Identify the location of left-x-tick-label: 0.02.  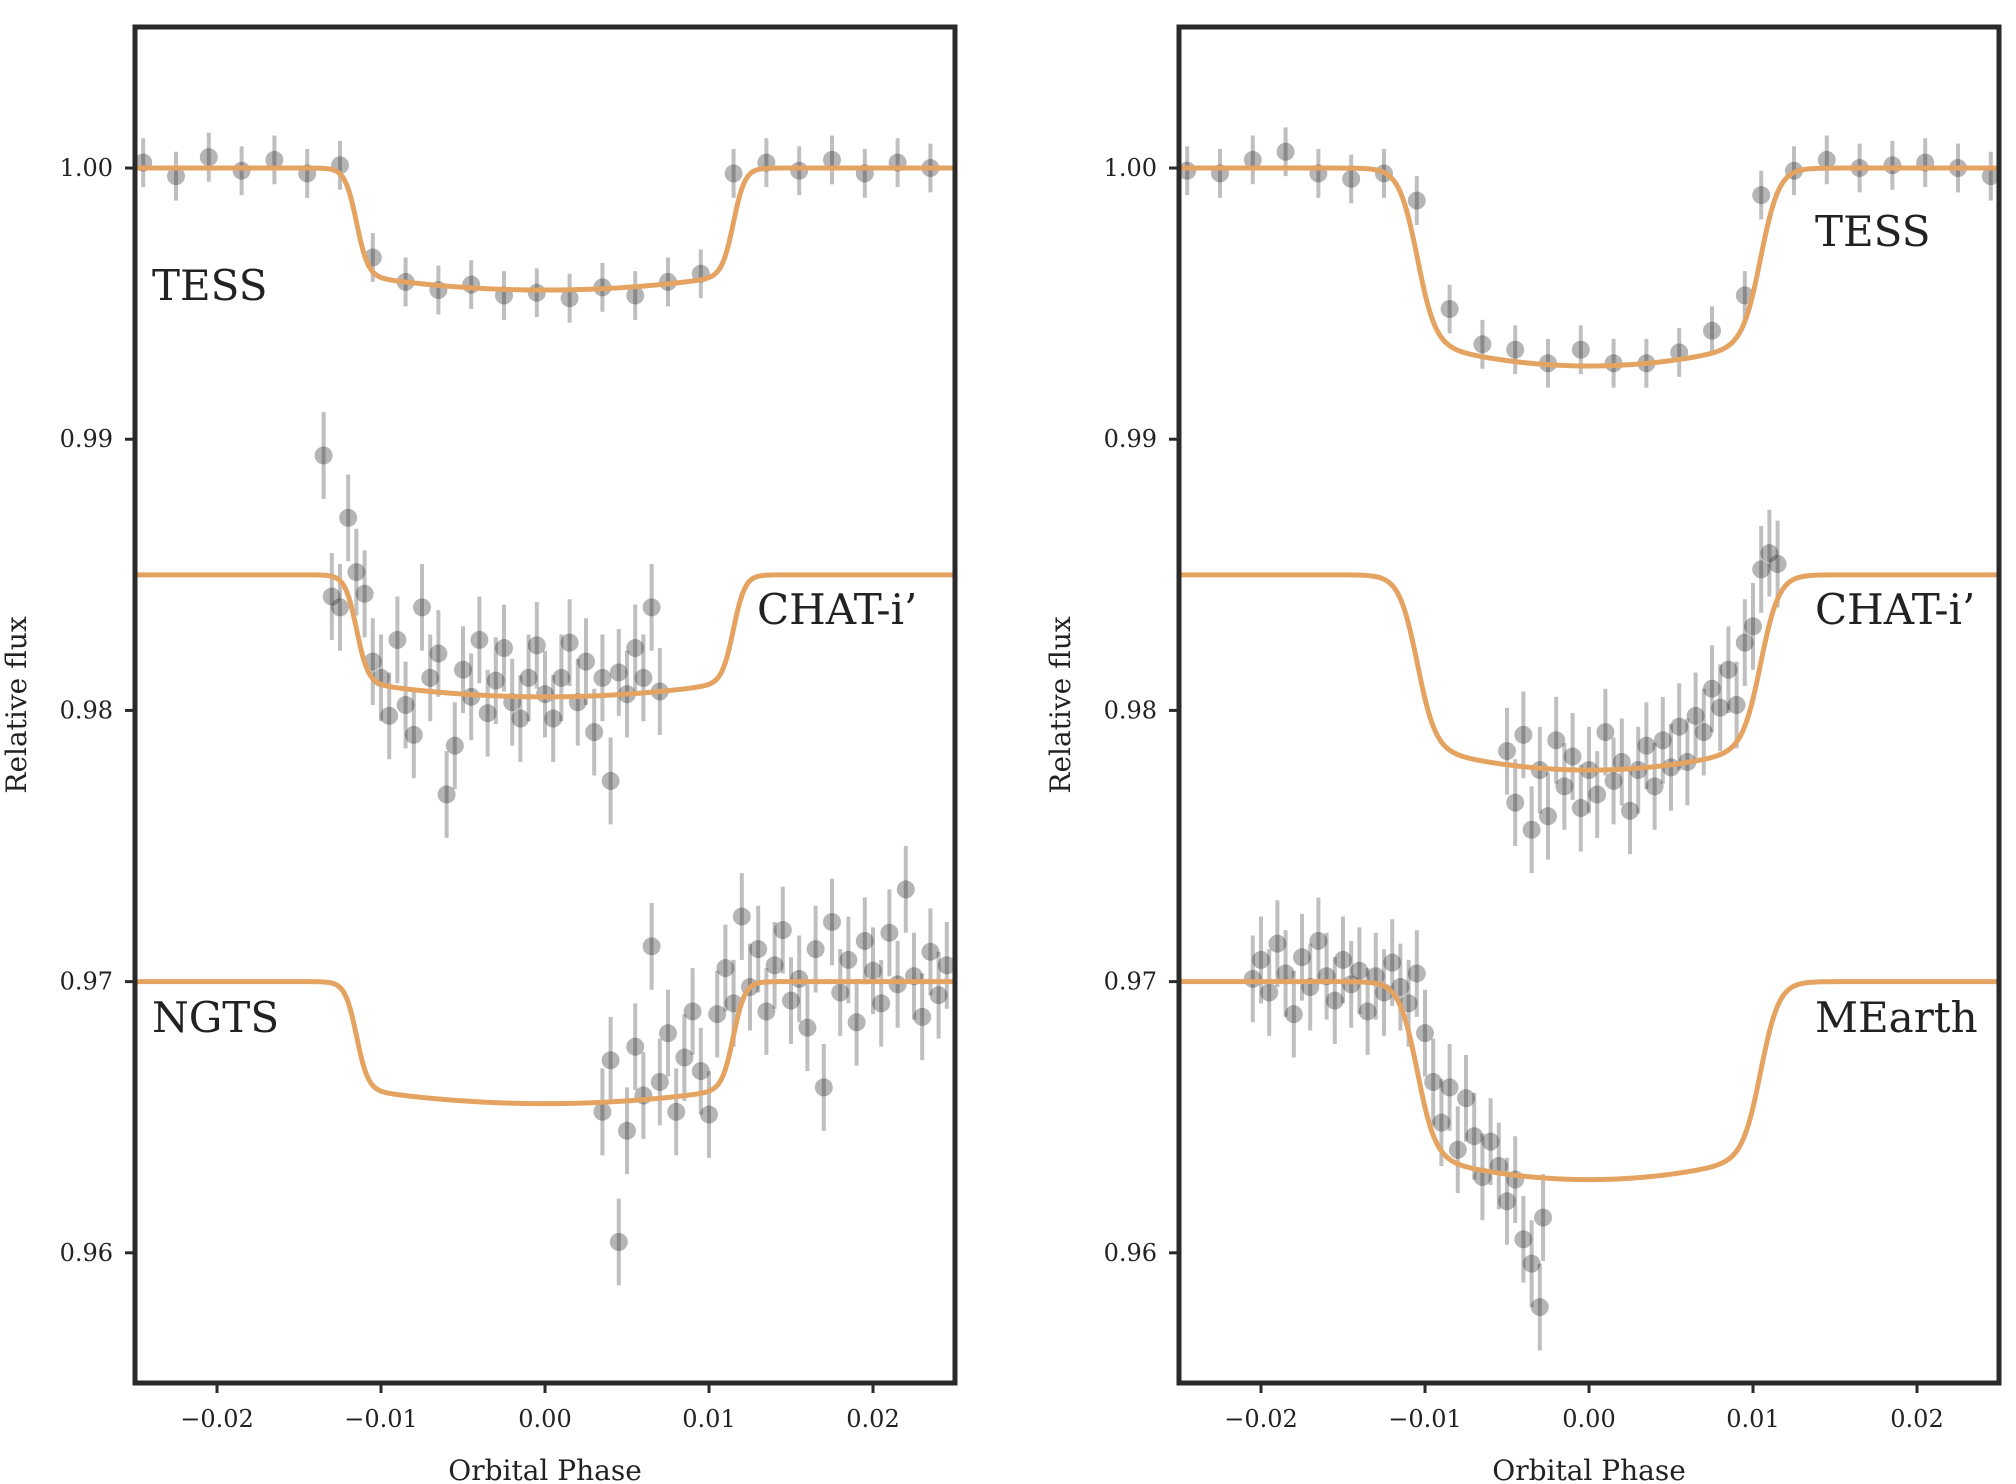
(872, 1419).